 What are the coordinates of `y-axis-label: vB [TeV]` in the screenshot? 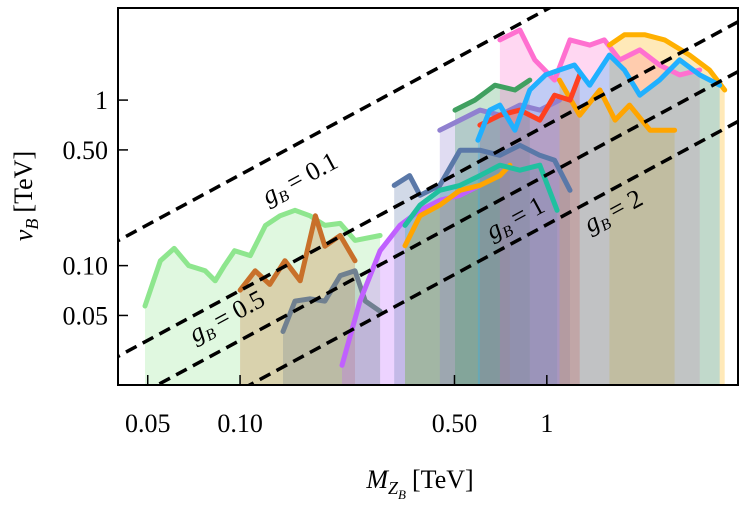 It's located at (25, 196).